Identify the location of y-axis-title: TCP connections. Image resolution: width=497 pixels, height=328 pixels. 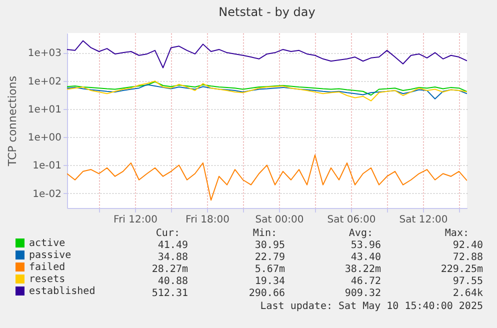
(12, 122).